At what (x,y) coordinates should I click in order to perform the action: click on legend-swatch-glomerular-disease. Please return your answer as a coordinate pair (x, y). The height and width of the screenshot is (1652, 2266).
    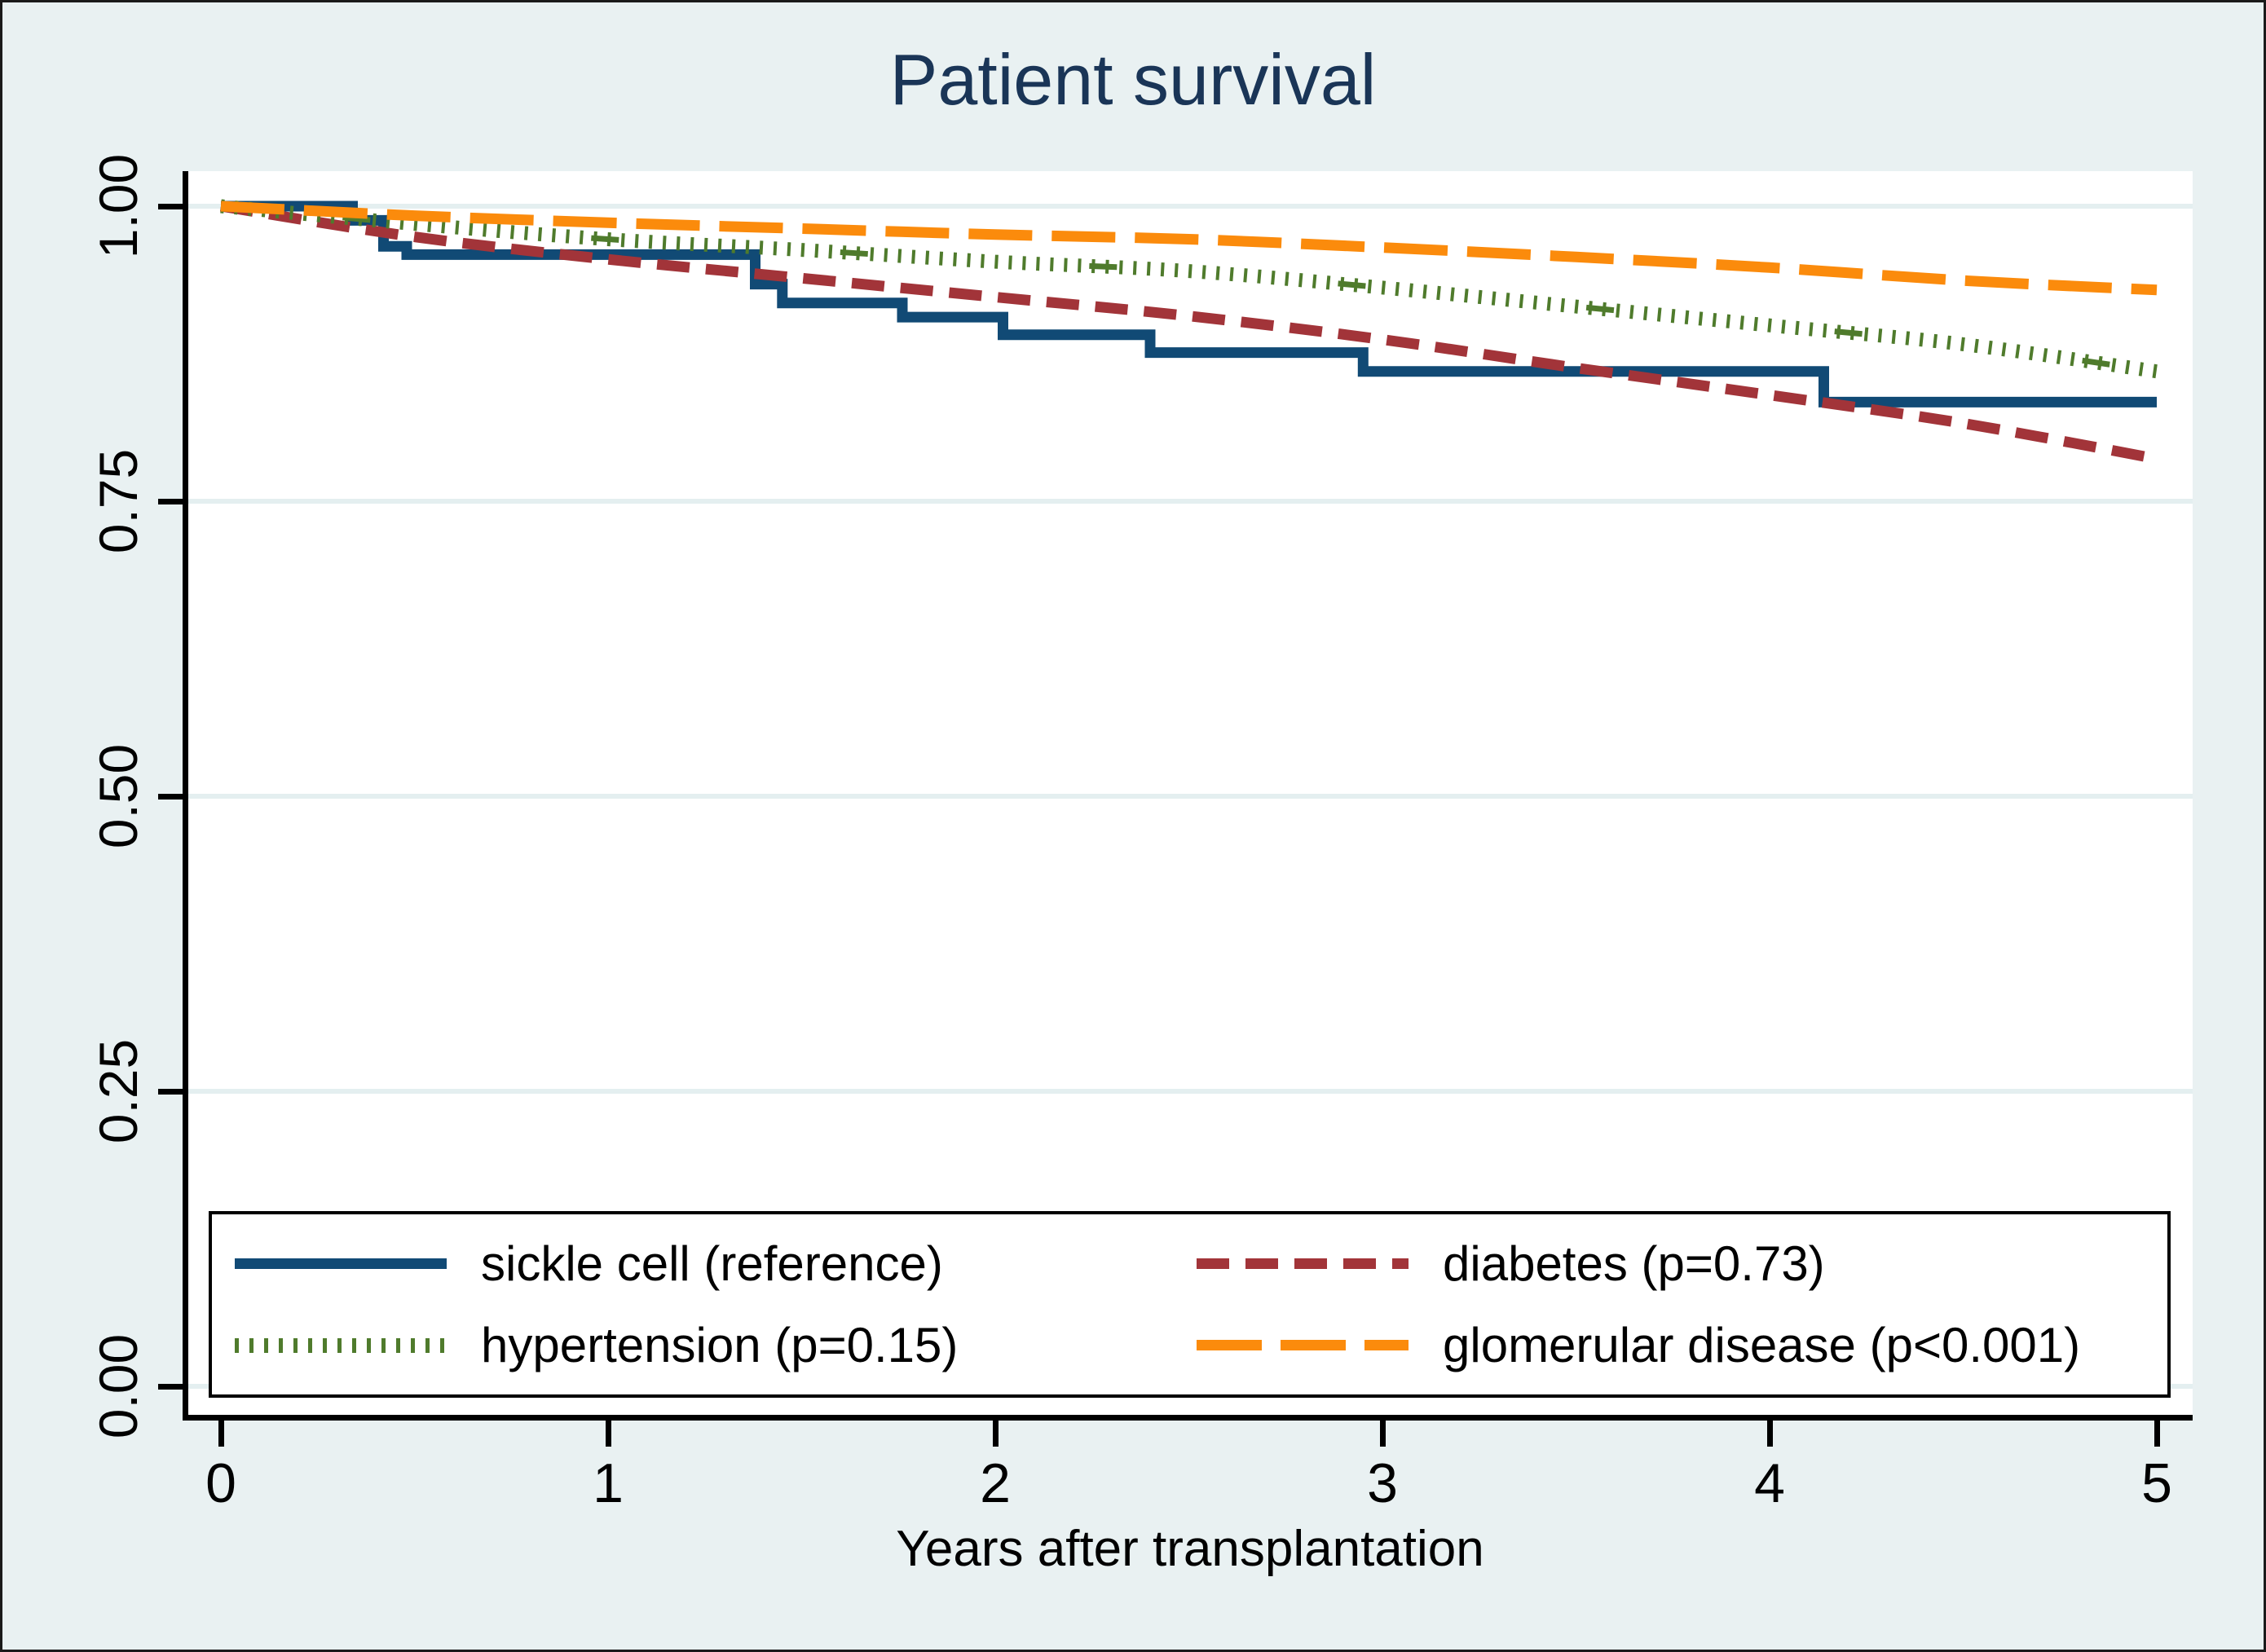
    Looking at the image, I should click on (1303, 1346).